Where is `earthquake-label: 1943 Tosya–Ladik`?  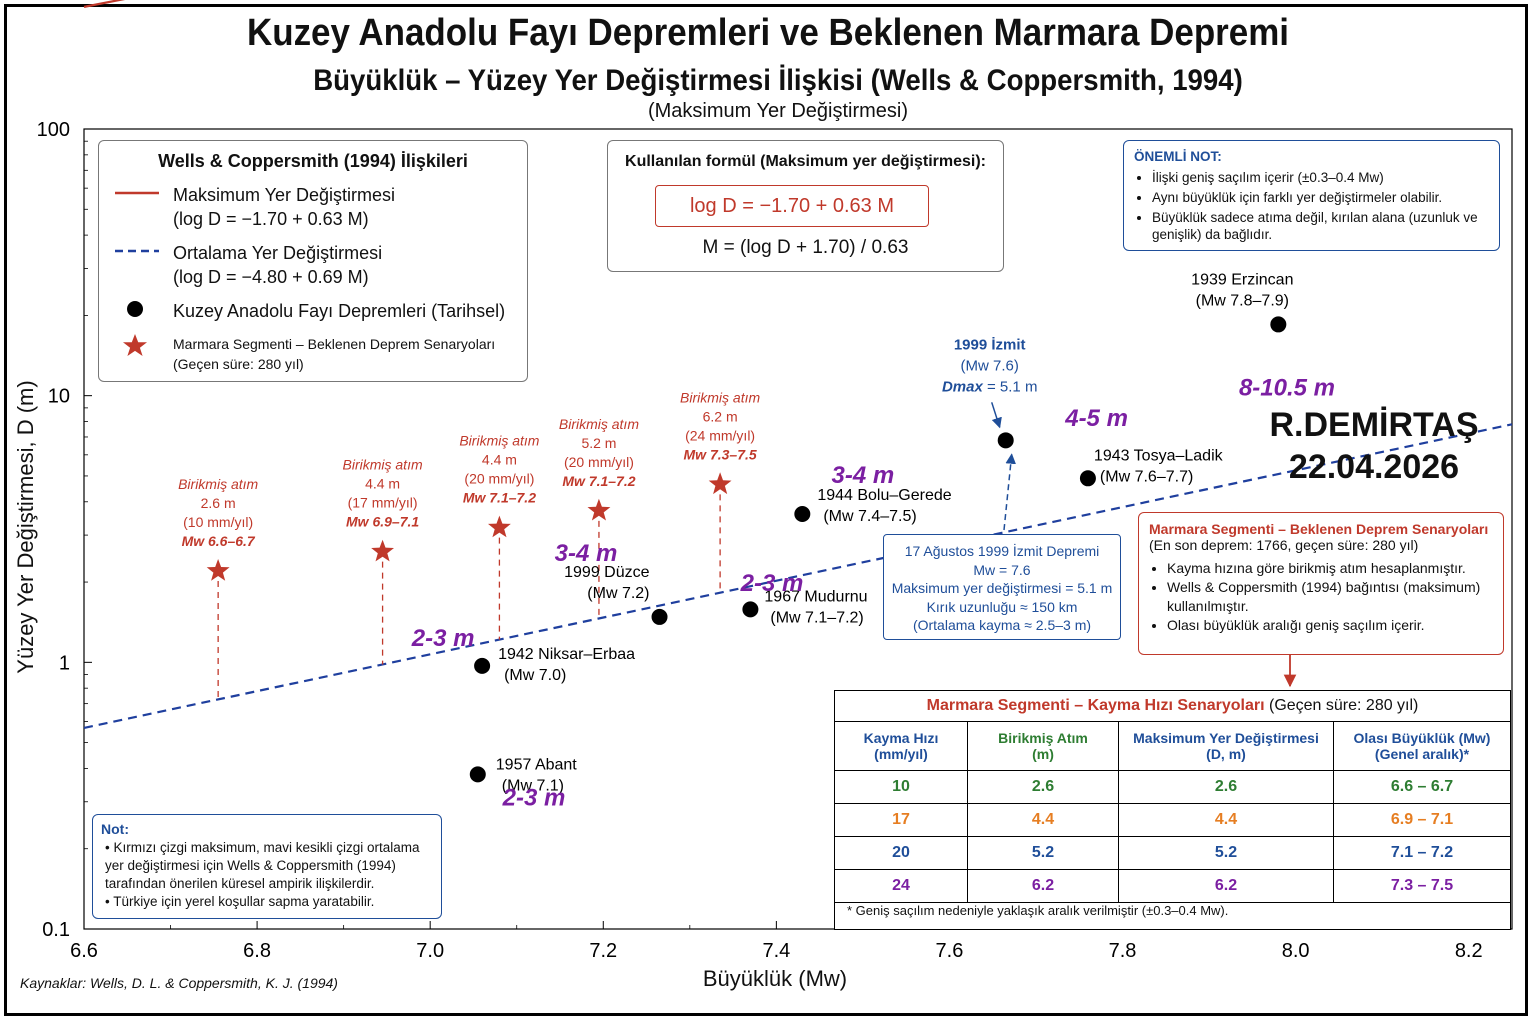
earthquake-label: 1943 Tosya–Ladik is located at coordinates (1159, 455).